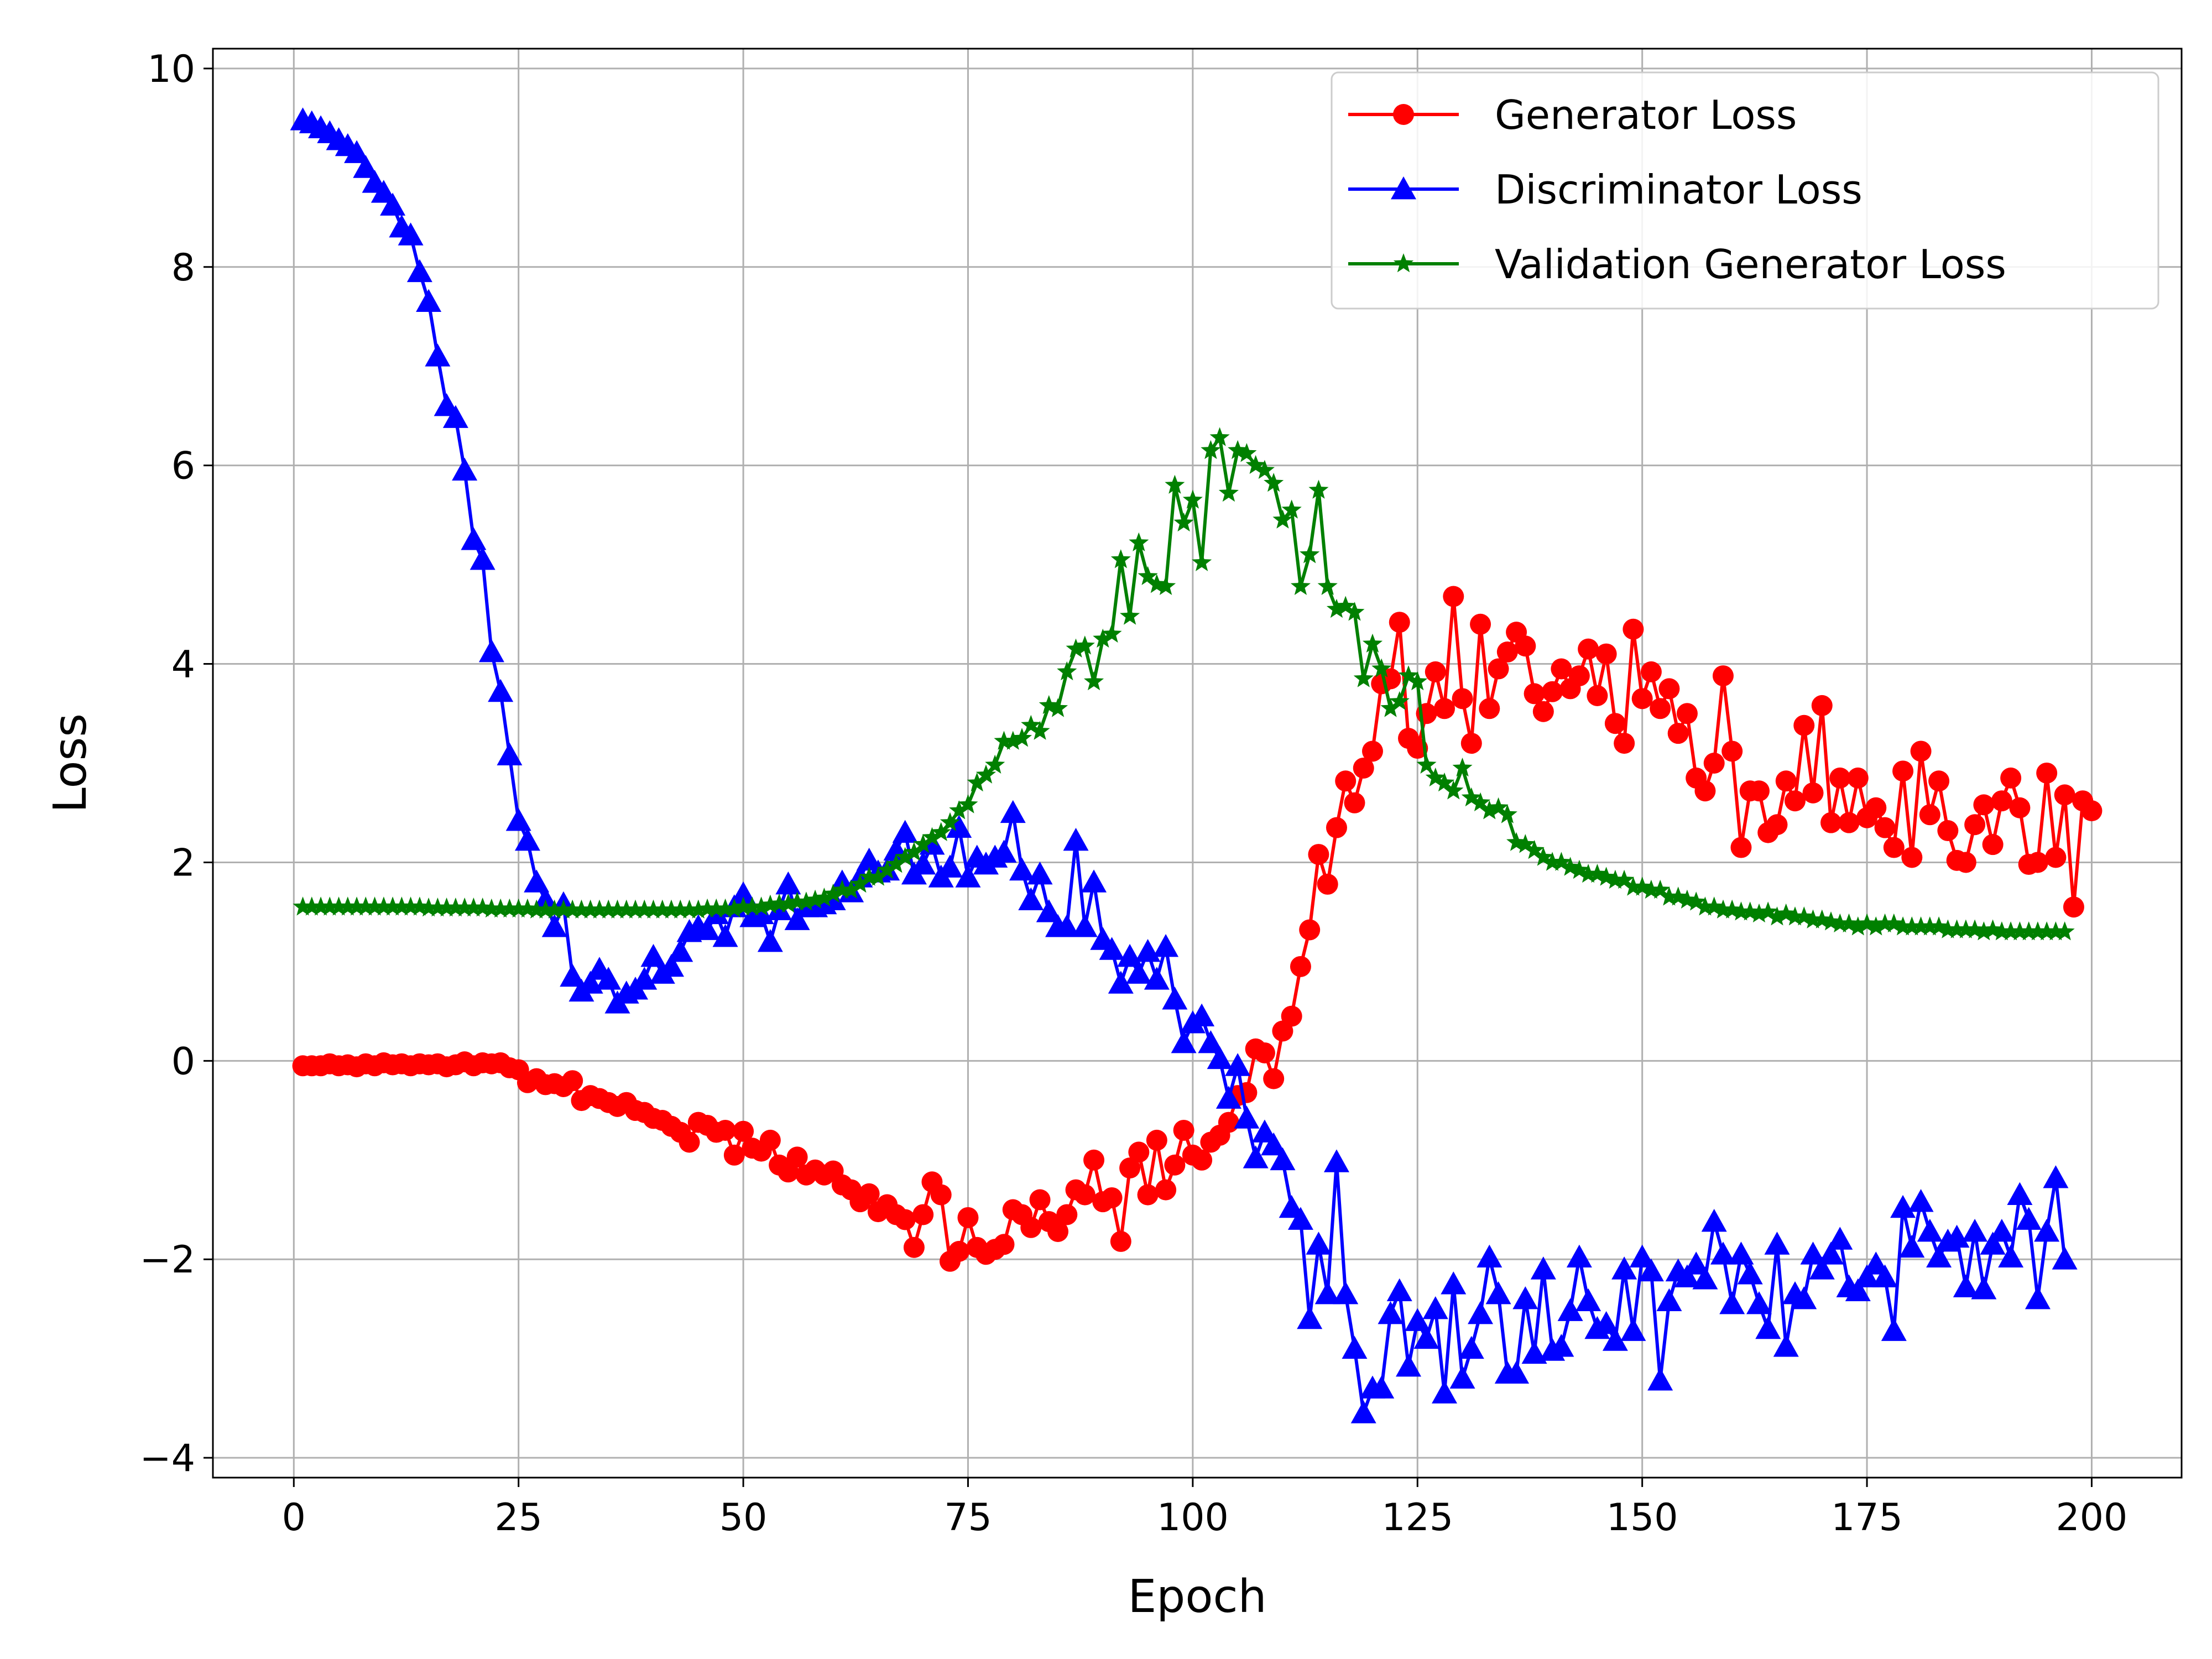 This screenshot has height=1659, width=2212. I want to click on legend-marker, so click(1404, 115).